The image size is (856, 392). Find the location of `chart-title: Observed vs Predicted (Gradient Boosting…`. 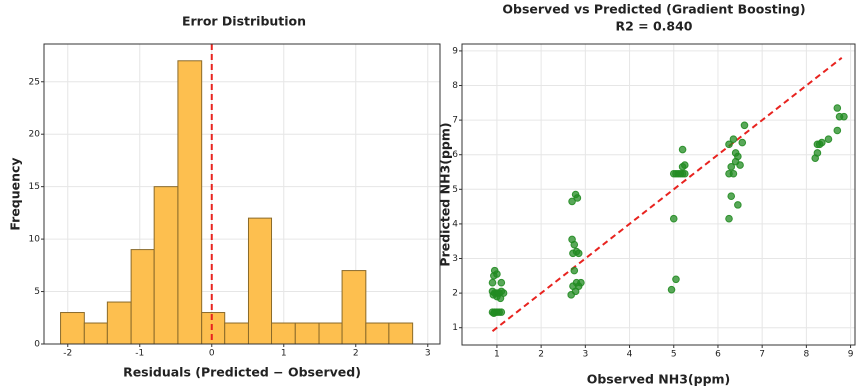

chart-title: Observed vs Predicted (Gradient Boosting… is located at coordinates (653, 9).